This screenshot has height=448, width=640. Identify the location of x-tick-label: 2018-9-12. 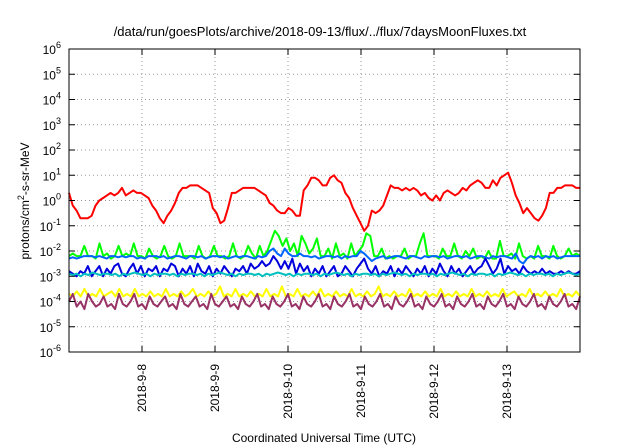
(434, 391).